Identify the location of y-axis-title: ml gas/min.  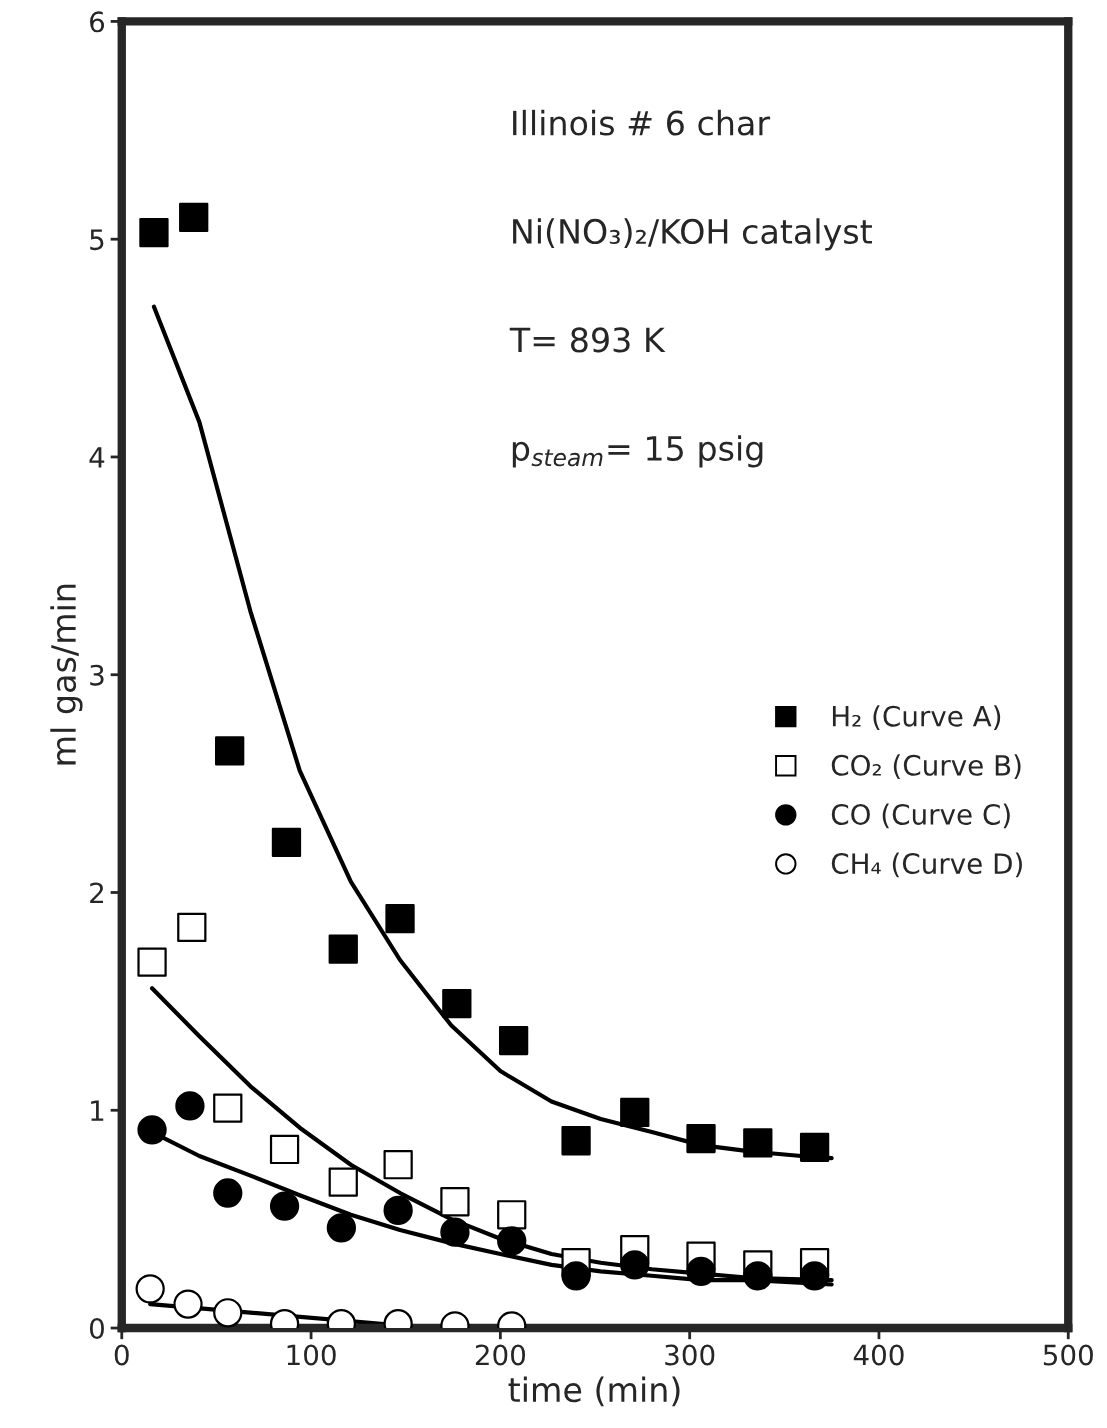
(66, 674).